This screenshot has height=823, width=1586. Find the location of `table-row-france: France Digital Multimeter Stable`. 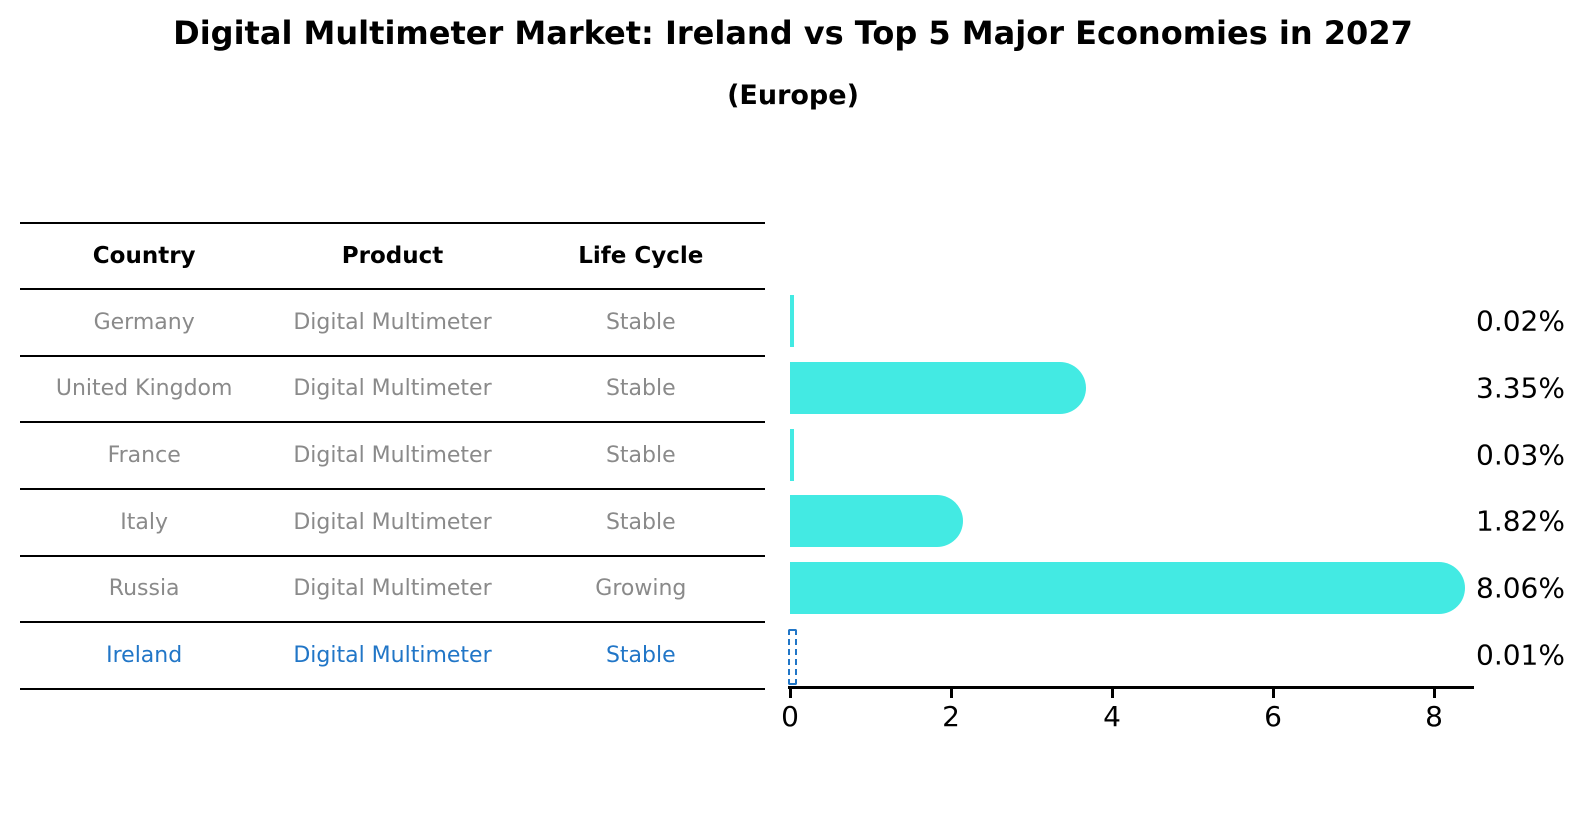

table-row-france: France Digital Multimeter Stable is located at coordinates (392, 456).